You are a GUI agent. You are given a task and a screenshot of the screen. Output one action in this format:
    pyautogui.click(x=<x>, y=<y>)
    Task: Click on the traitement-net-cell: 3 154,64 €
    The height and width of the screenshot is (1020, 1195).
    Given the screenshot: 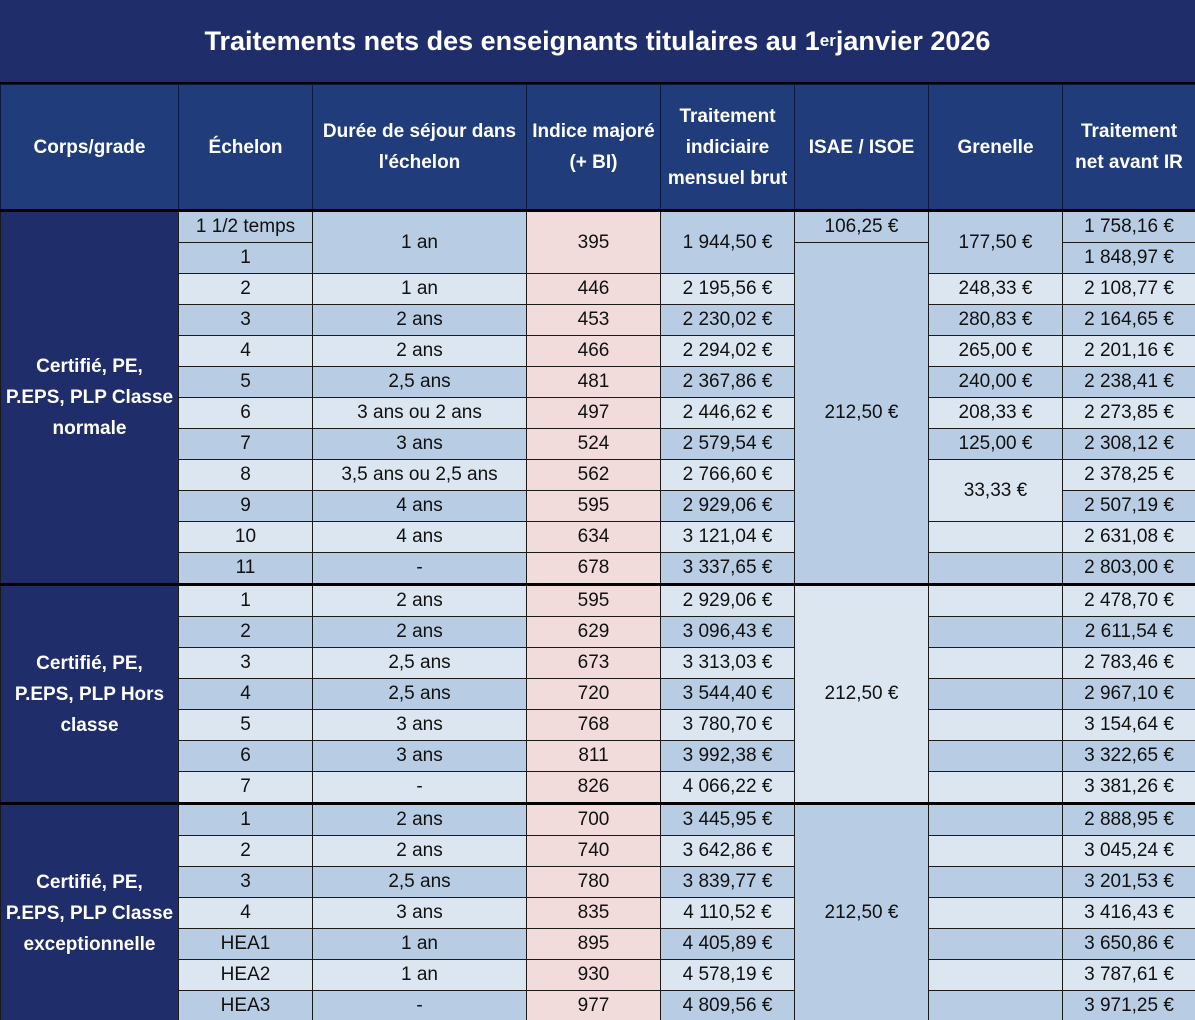 What is the action you would take?
    pyautogui.click(x=1128, y=725)
    